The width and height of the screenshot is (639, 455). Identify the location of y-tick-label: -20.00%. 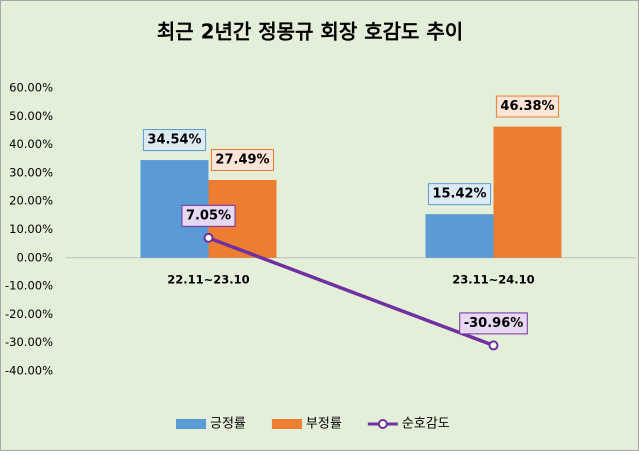
(29, 314).